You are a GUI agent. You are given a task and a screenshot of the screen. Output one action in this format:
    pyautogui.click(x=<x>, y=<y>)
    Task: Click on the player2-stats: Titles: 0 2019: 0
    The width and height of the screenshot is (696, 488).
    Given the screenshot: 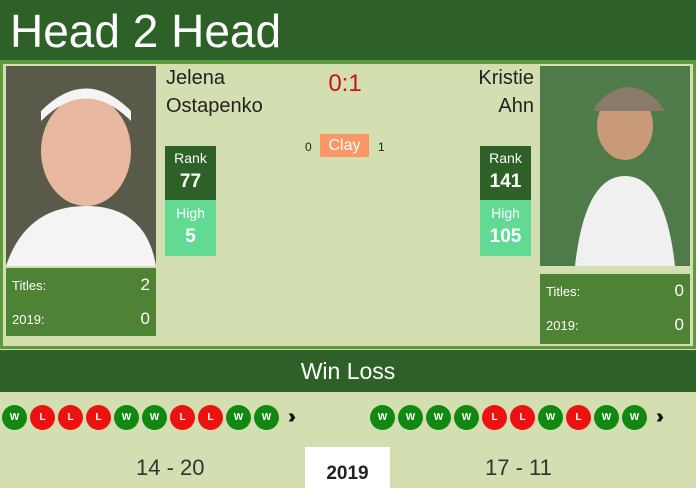 What is the action you would take?
    pyautogui.click(x=615, y=309)
    